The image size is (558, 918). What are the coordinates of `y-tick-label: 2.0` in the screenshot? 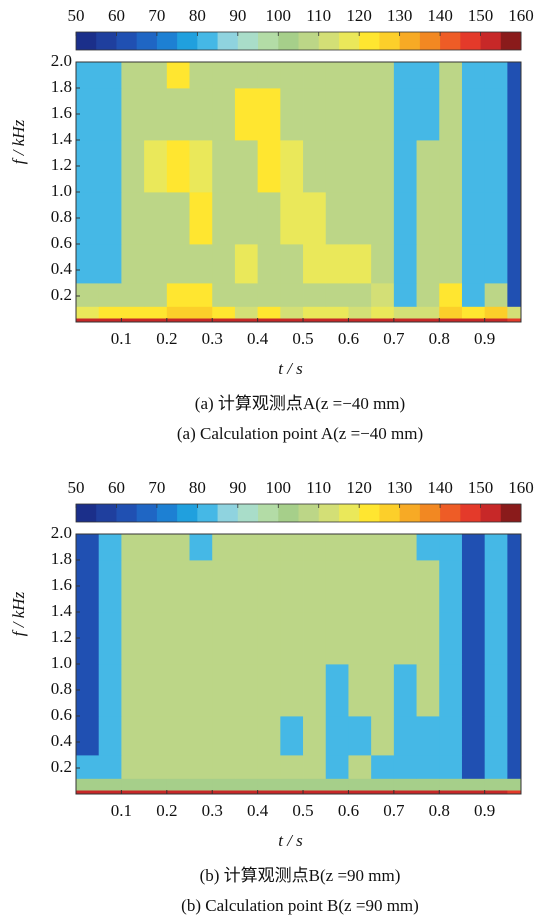 It's located at (61, 532).